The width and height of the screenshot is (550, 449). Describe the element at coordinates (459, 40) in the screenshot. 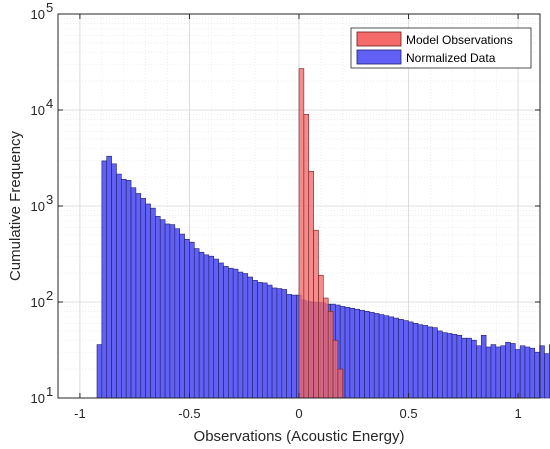

I see `legend-label-model-observations: Model Observations` at that location.